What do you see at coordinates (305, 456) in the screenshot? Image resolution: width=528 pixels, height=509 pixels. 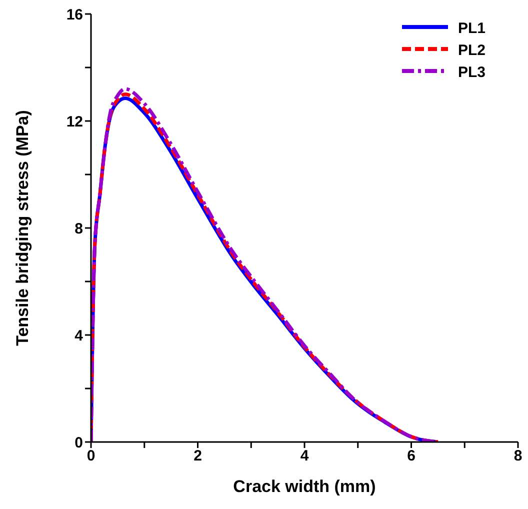 I see `x-tick-label: 4` at bounding box center [305, 456].